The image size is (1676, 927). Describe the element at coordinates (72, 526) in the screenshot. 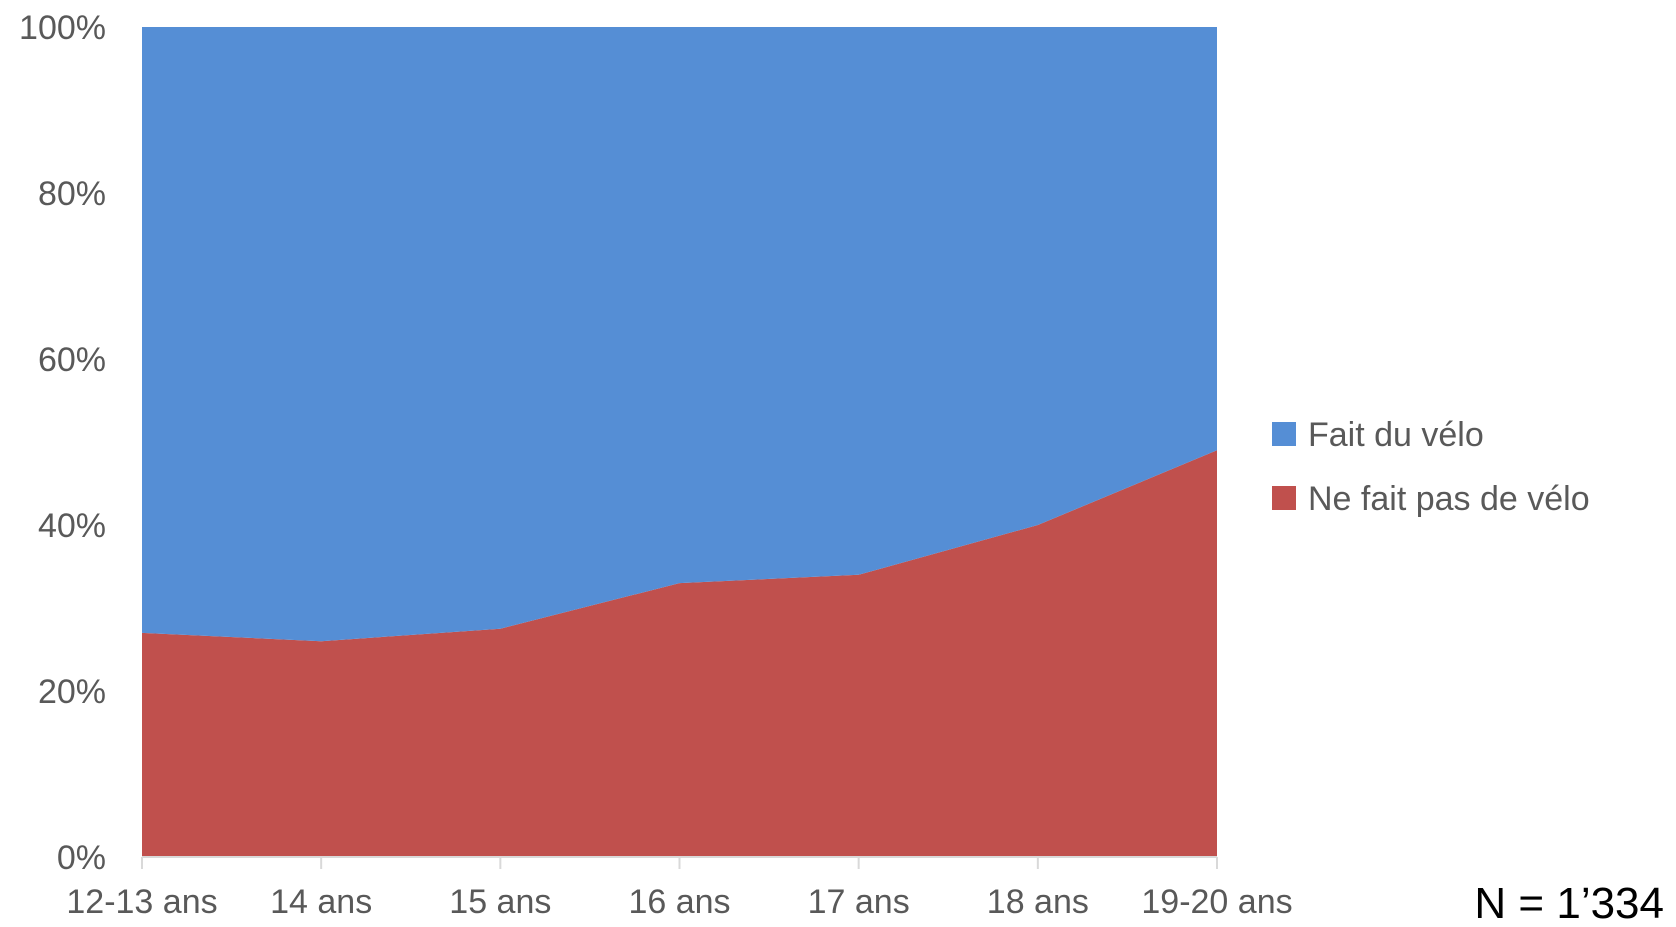

I see `y-tick-label: 40%` at that location.